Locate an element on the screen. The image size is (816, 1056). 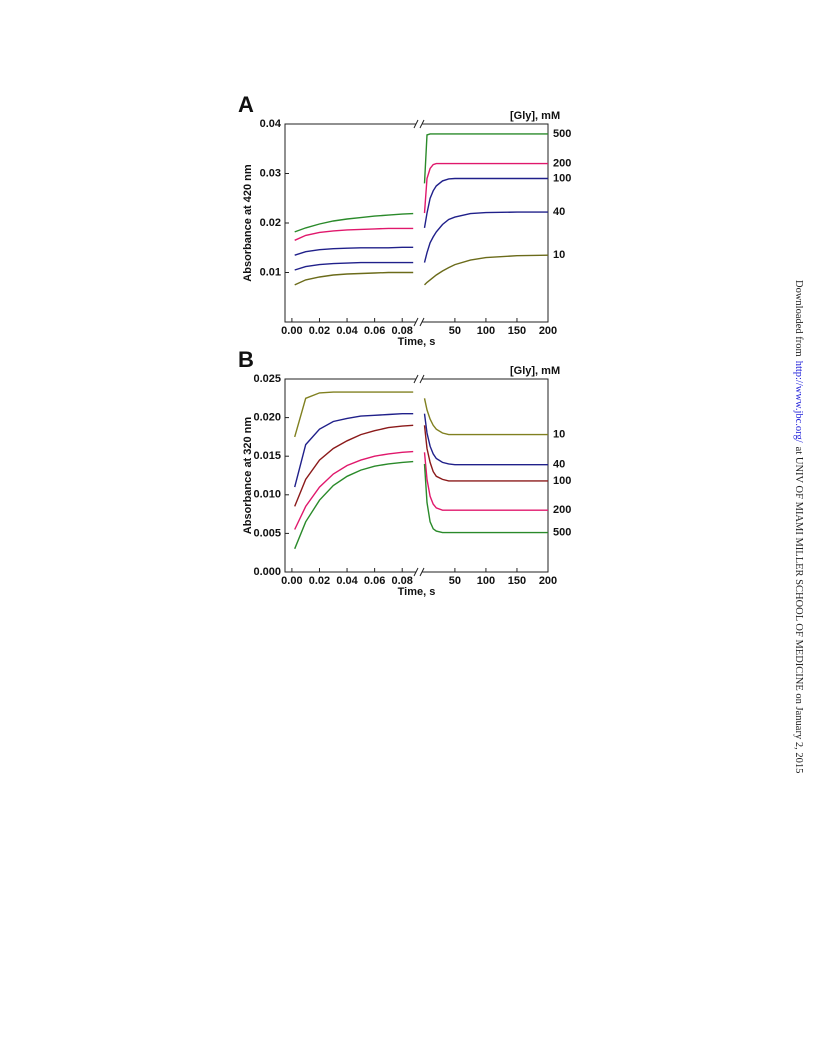
y-tick-label: 0.015 is located at coordinates (267, 456).